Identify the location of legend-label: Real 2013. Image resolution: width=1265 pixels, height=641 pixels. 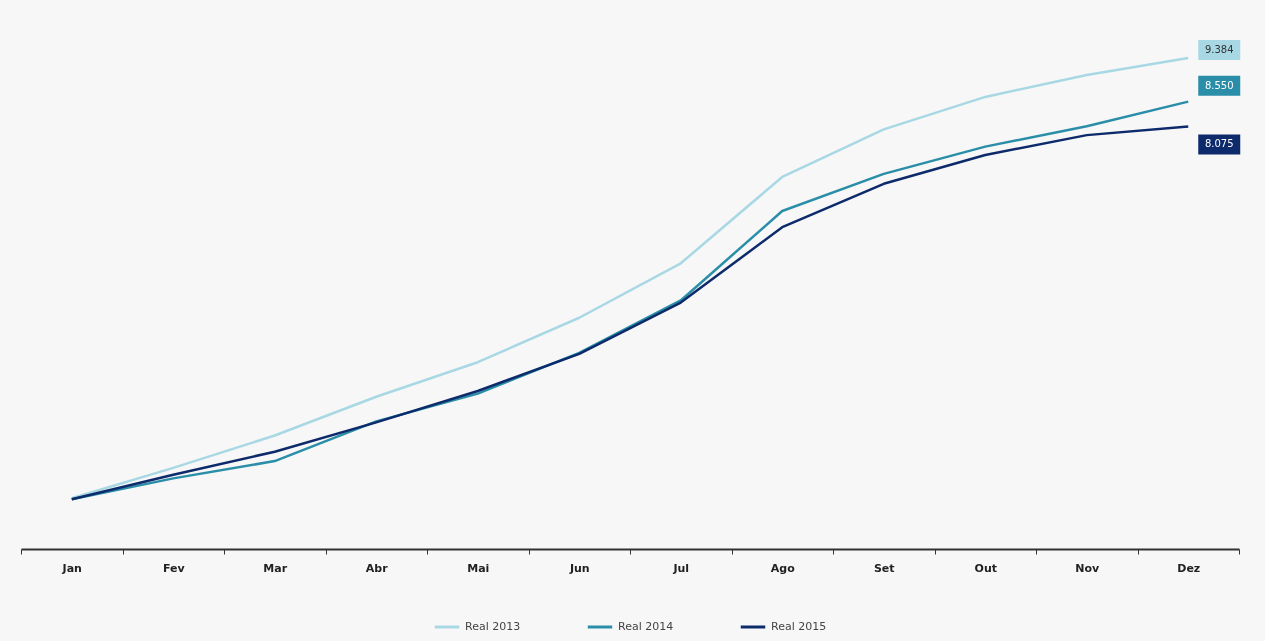
(493, 626).